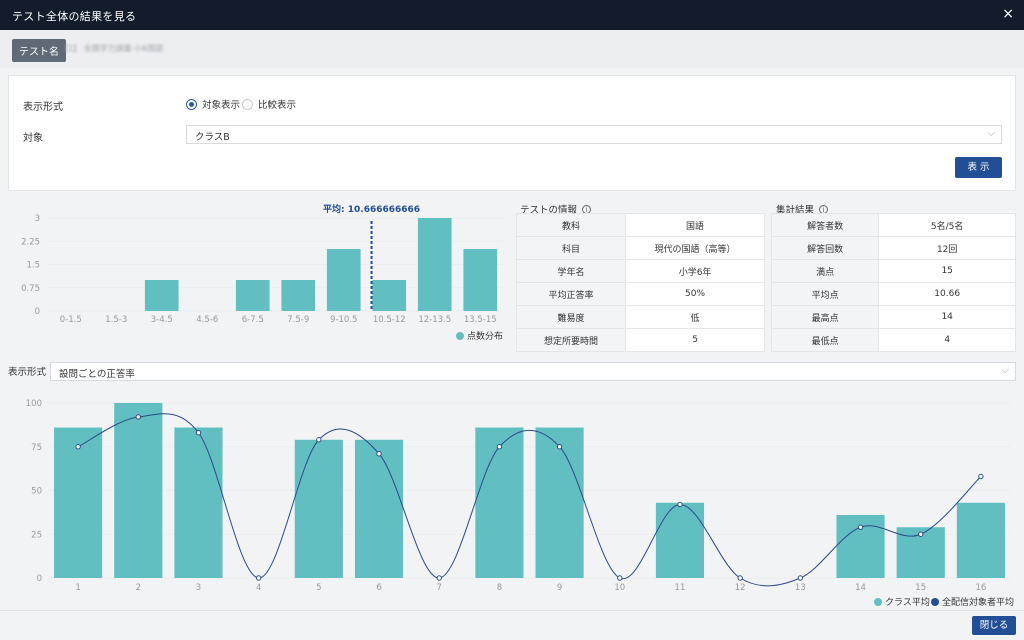  Describe the element at coordinates (680, 588) in the screenshot. I see `chart-x-tick: 11` at that location.